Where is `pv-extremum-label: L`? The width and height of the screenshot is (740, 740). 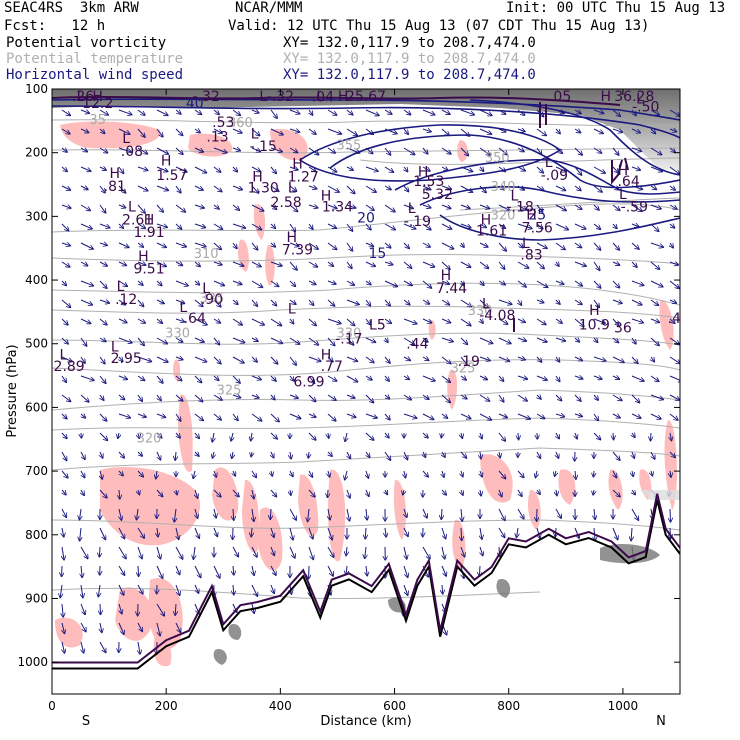
pv-extremum-label: L is located at coordinates (115, 348).